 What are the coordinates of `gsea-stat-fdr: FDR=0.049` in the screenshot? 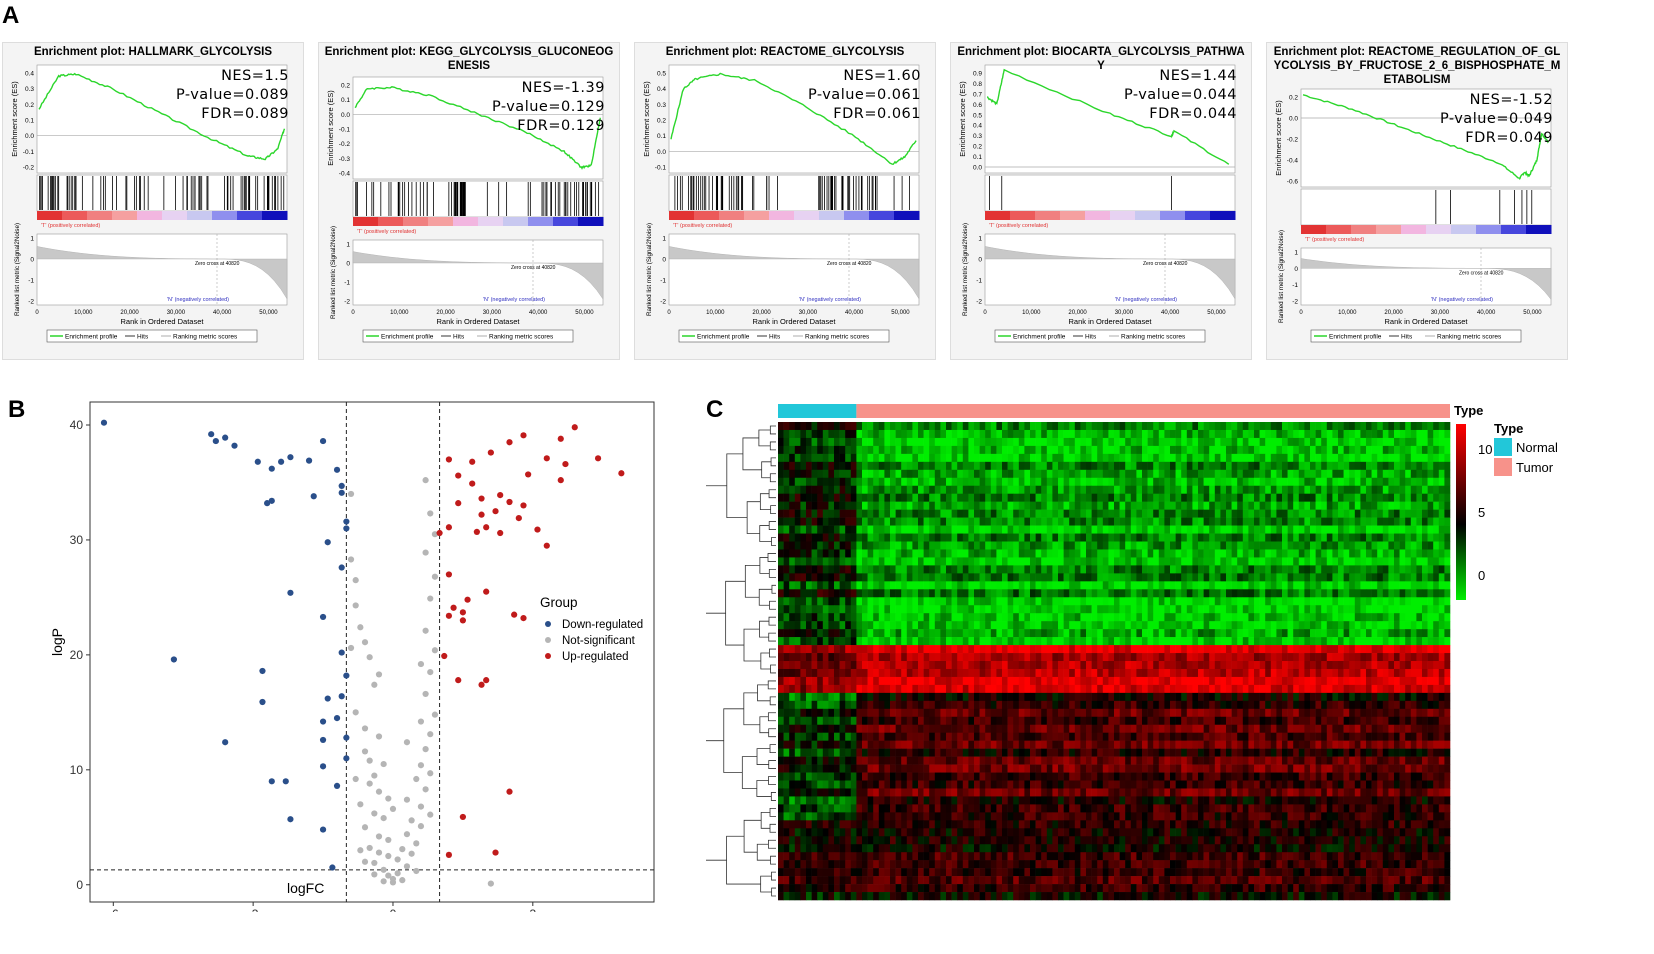 It's located at (1509, 138).